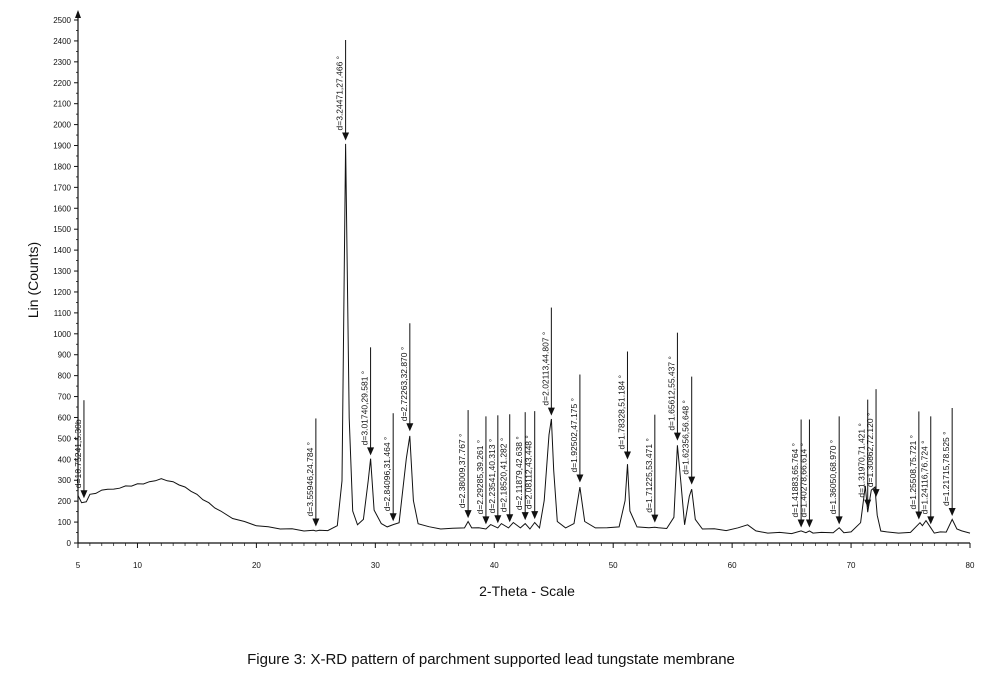  I want to click on y-tick-label: 2500, so click(62, 20).